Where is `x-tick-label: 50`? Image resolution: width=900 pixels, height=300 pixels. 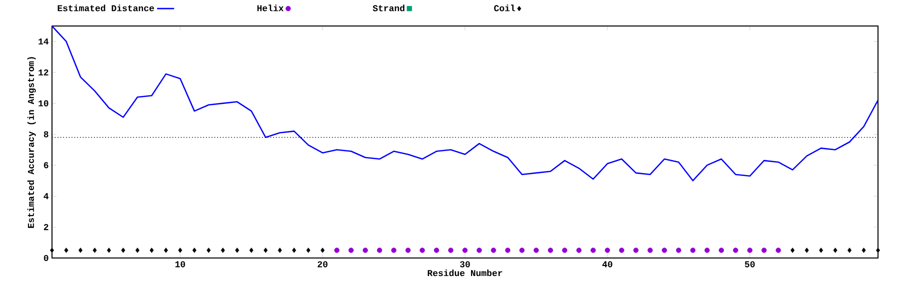 x-tick-label: 50 is located at coordinates (749, 264).